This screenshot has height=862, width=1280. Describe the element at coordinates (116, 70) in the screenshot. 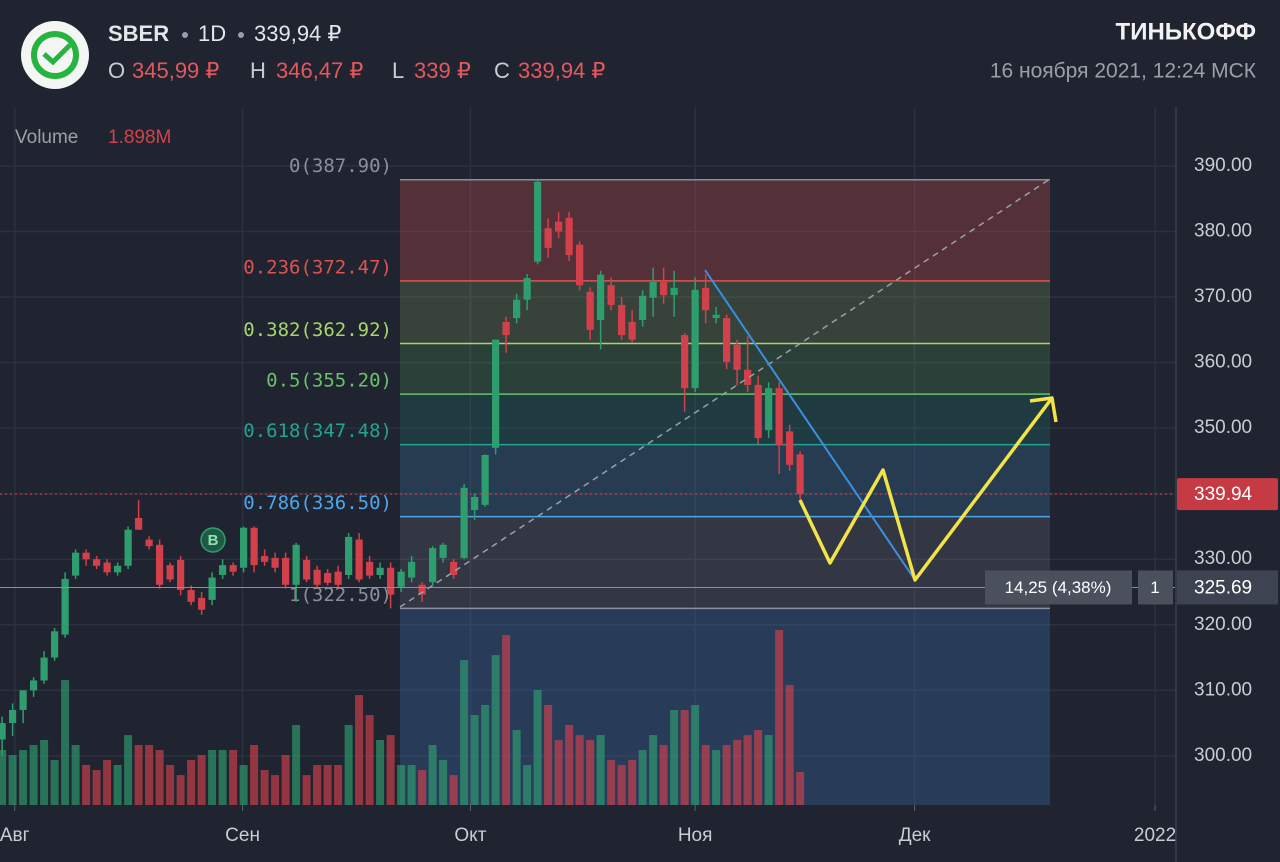

I see `ohlc-key: O` at that location.